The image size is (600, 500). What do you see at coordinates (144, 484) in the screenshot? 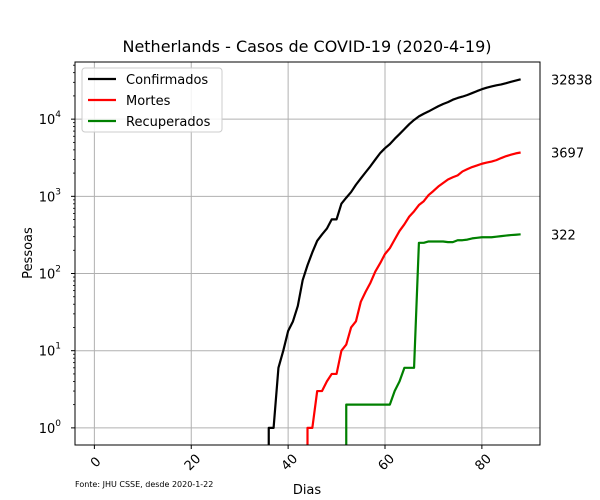
I see `source-note: Fonte: JHU CSSE, desde 2020-1-22` at bounding box center [144, 484].